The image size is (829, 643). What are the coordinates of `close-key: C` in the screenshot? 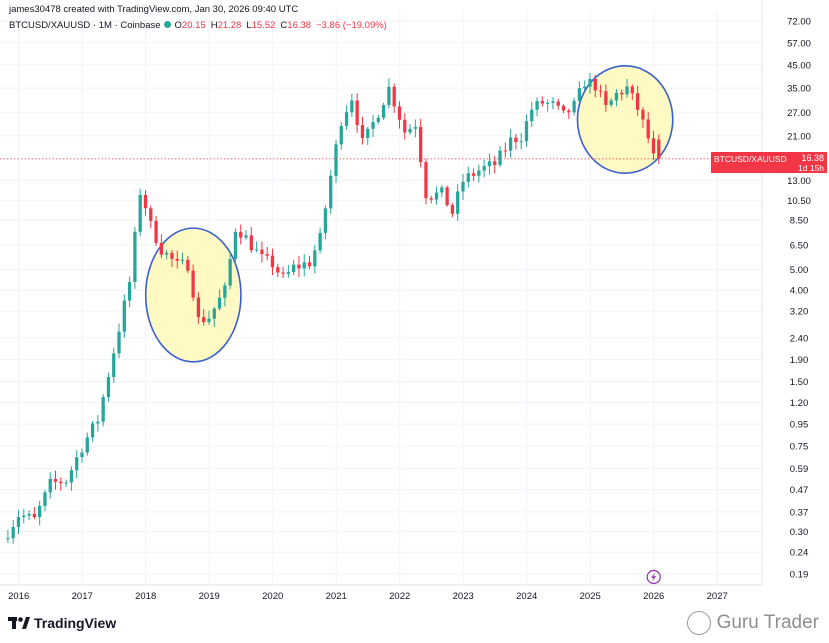 It's located at (284, 25).